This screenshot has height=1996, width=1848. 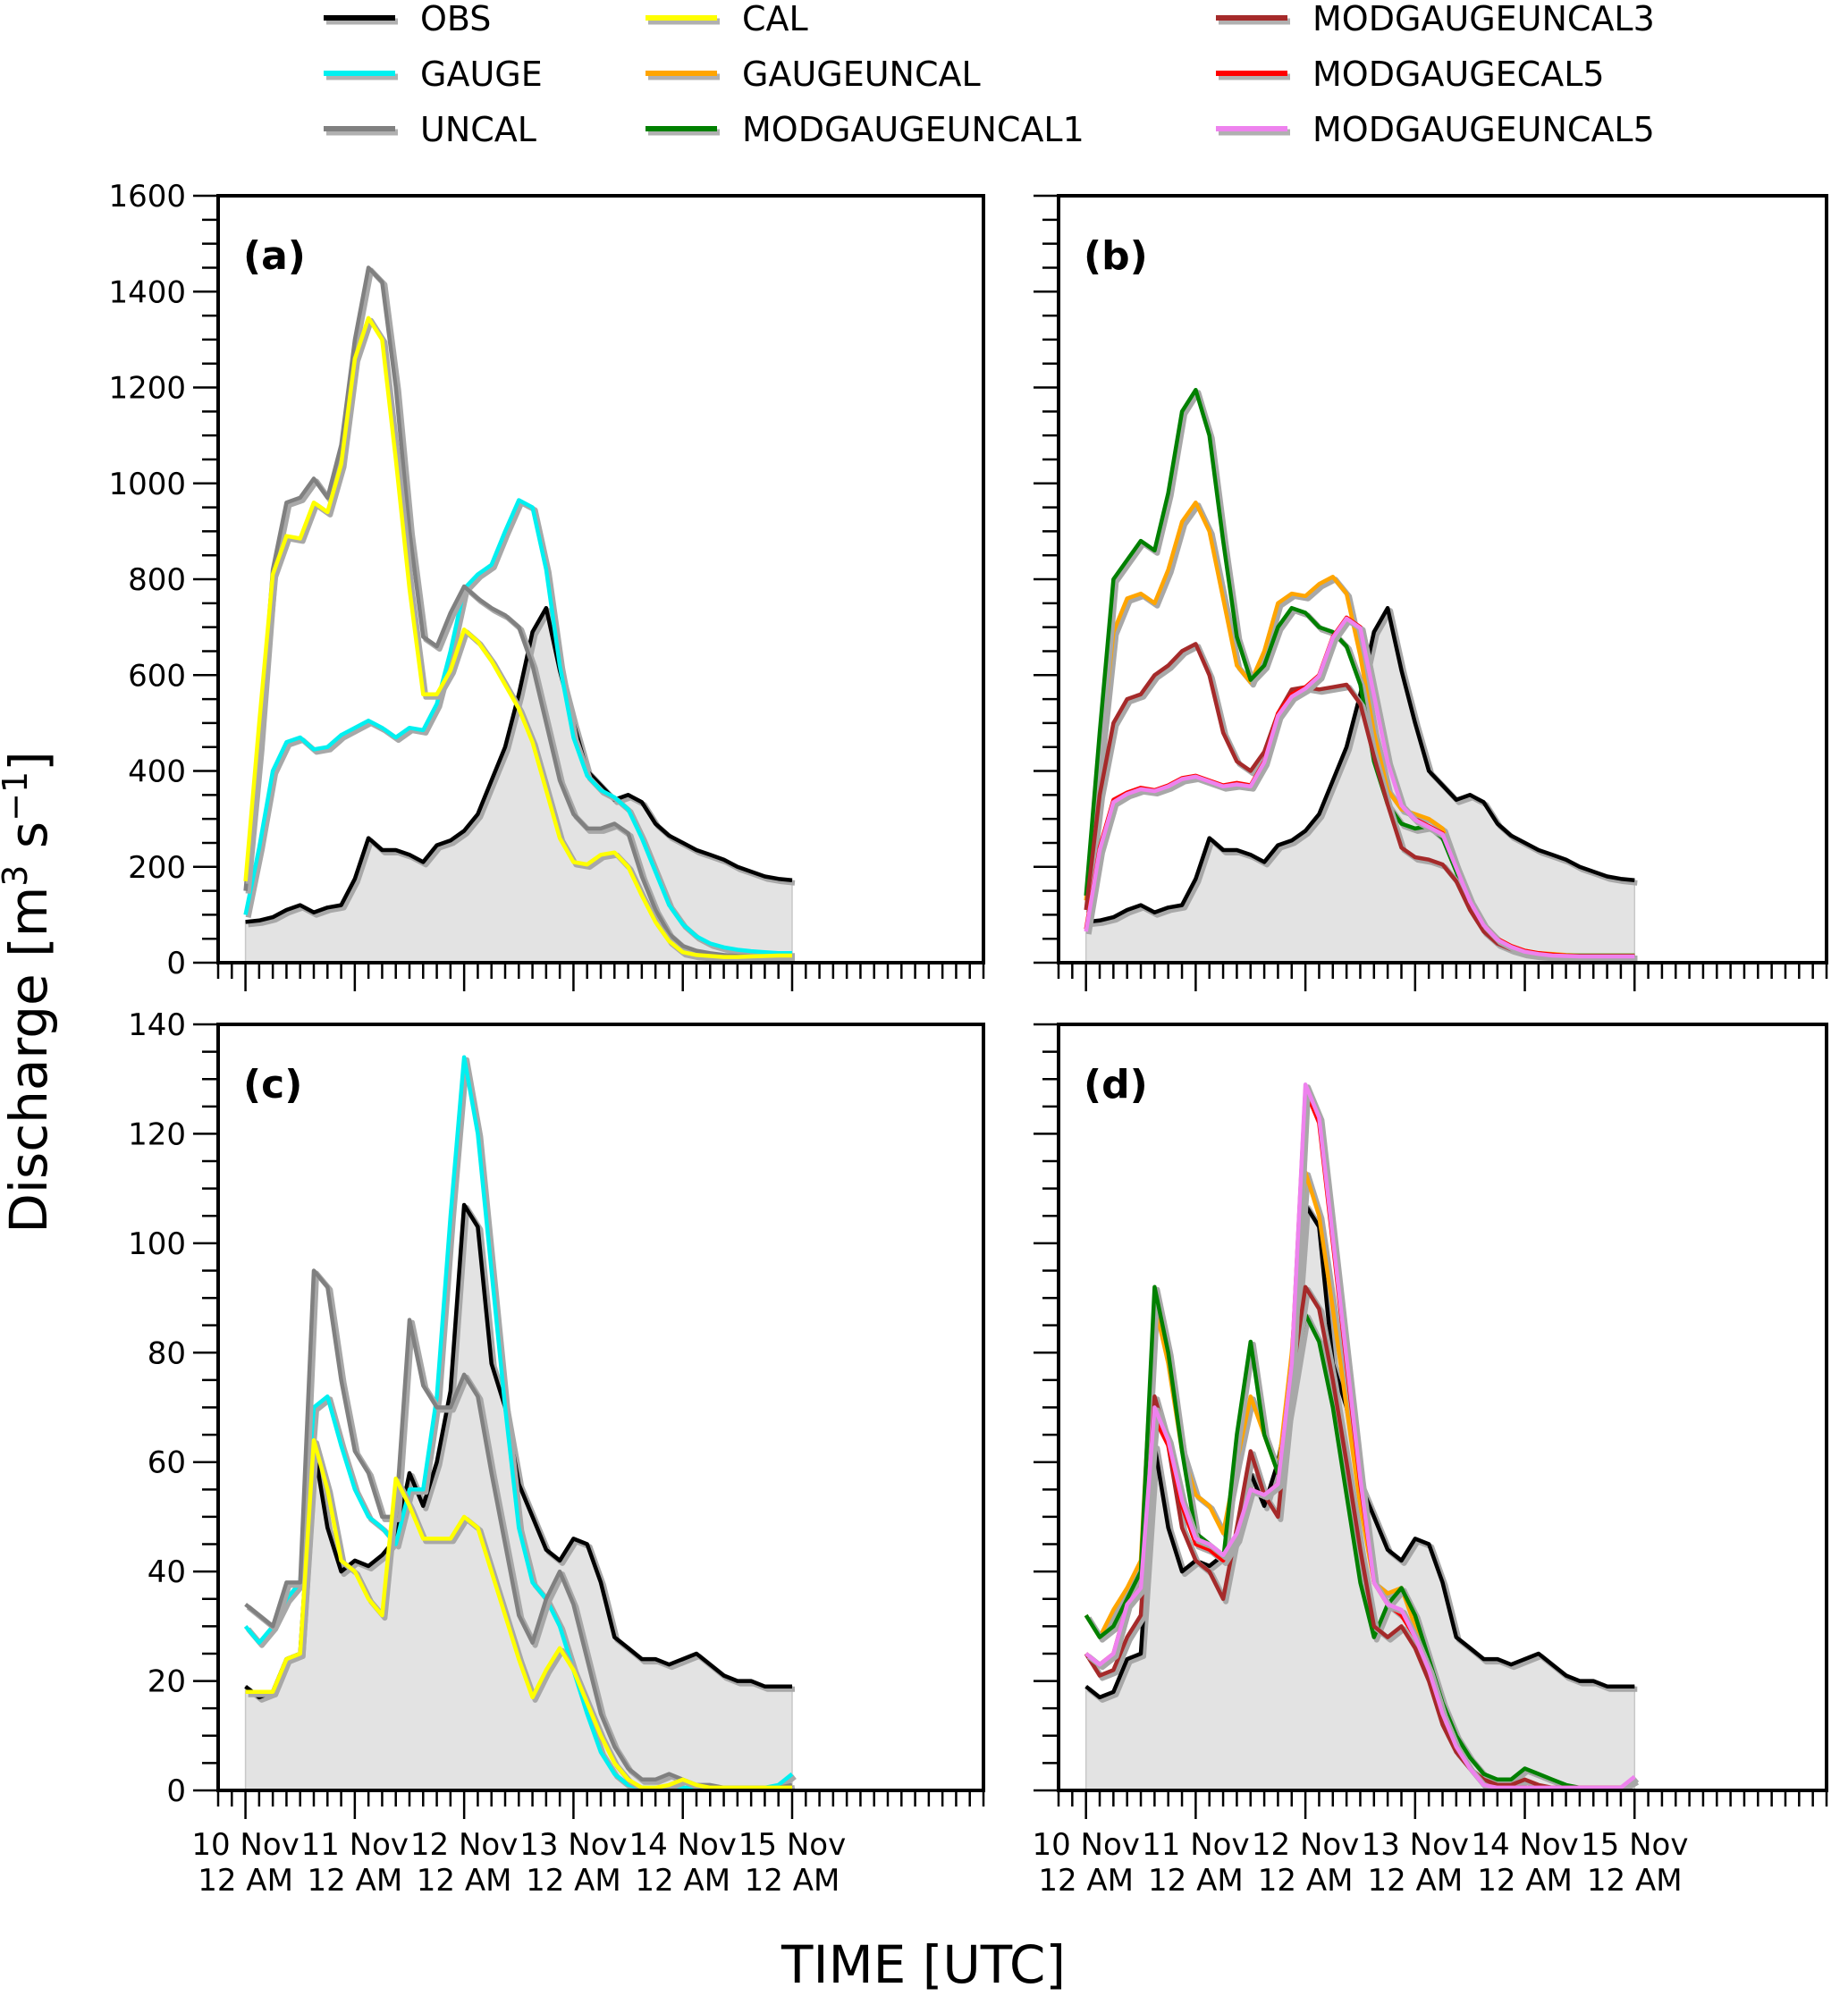 I want to click on y-tick-label: 20, so click(x=167, y=1682).